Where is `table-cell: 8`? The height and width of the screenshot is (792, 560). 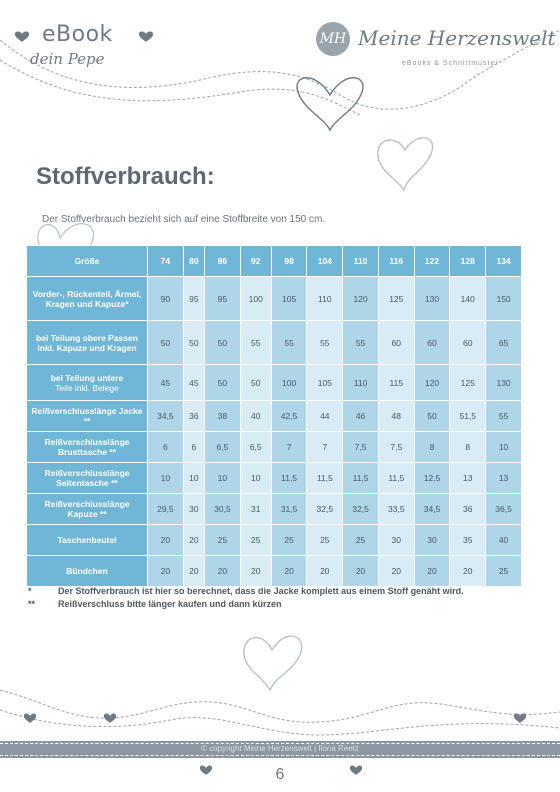 table-cell: 8 is located at coordinates (432, 447).